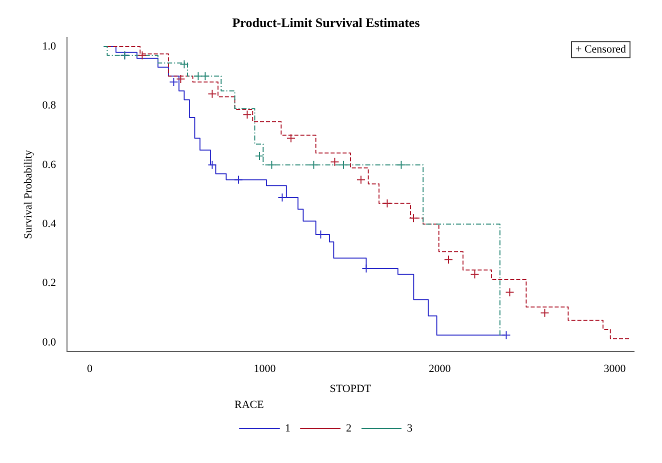 This screenshot has width=662, height=463. Describe the element at coordinates (49, 164) in the screenshot. I see `y-tick-label: 0.6` at that location.